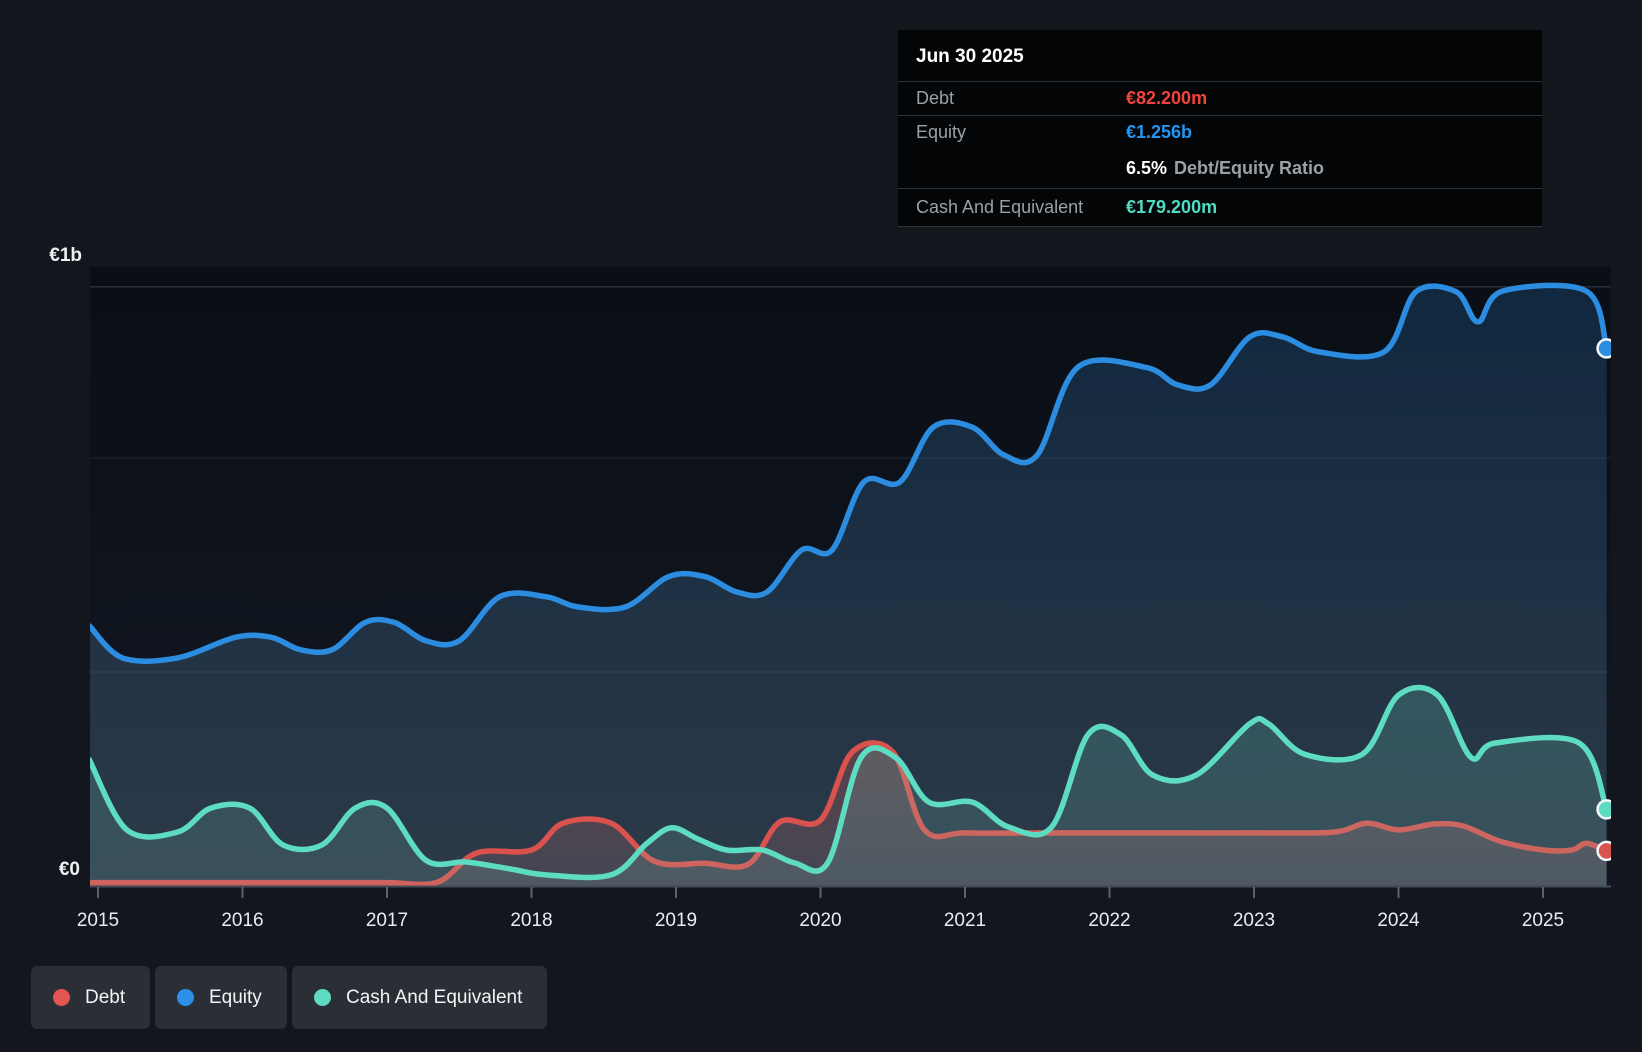 This screenshot has height=1052, width=1642. I want to click on tooltip-row-ratio: 6.5% Debt/Equity Ratio, so click(1220, 169).